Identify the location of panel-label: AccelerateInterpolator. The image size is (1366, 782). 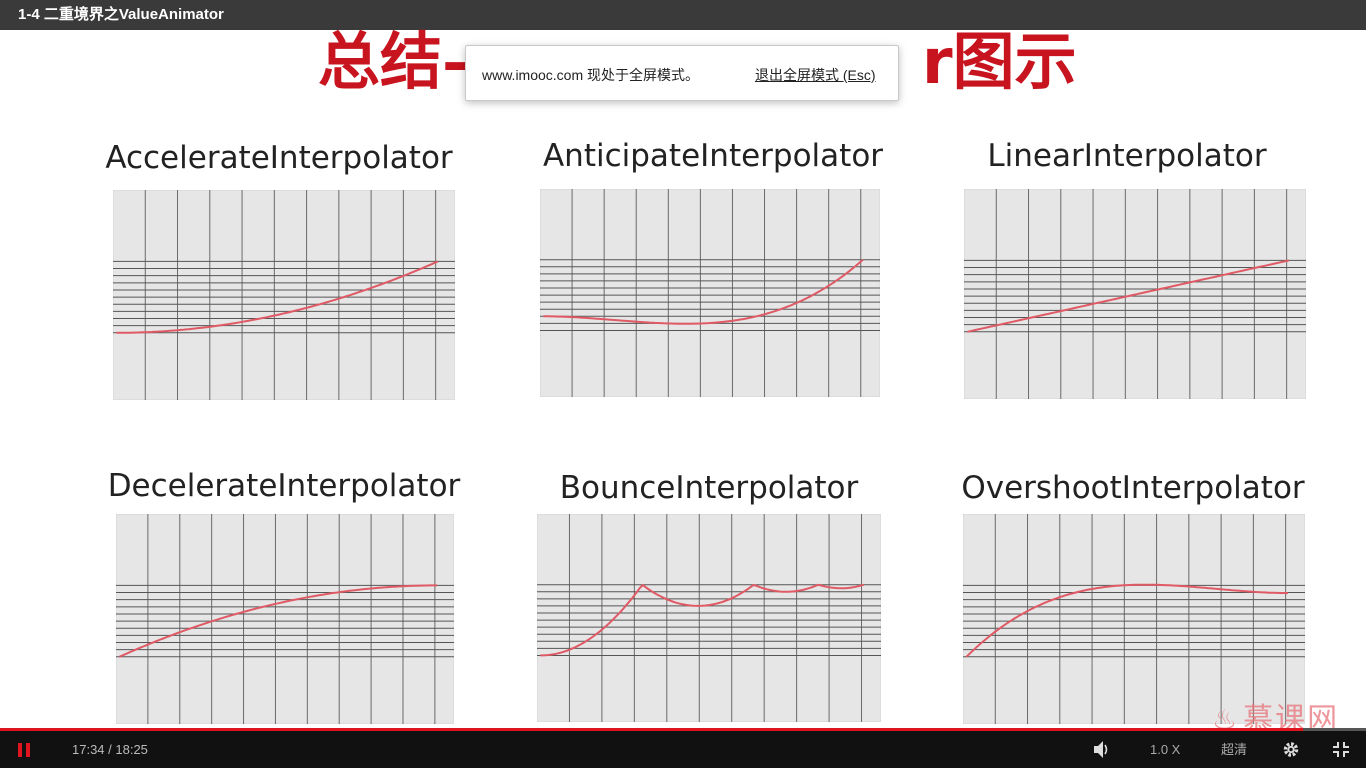
(279, 158).